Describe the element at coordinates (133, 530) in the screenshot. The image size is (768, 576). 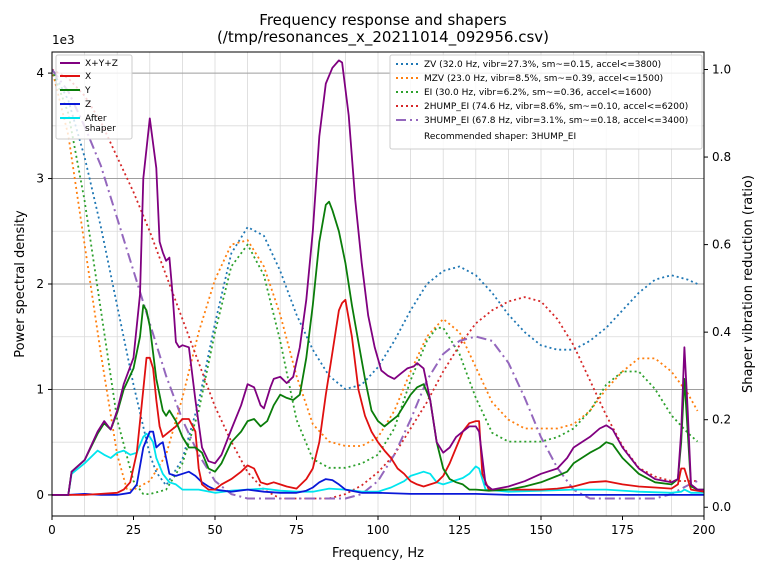
I see `x-tick-label: 25` at that location.